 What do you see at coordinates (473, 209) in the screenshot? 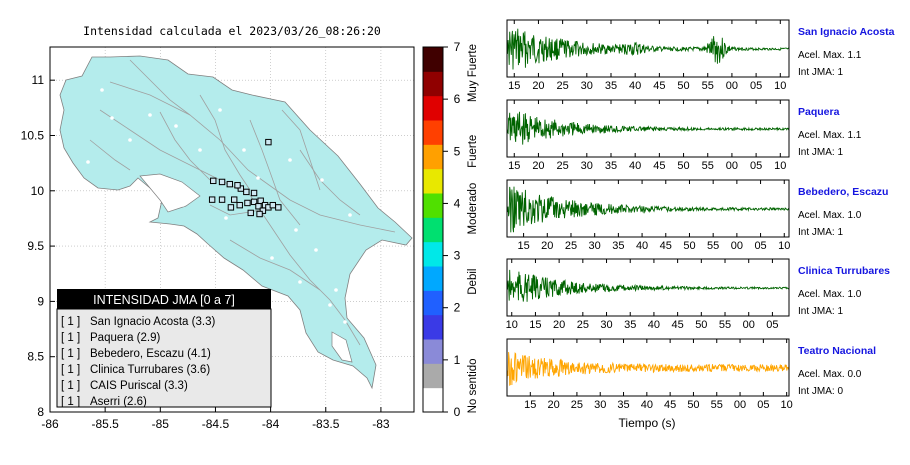
I see `colorbar-category-label: Moderado` at bounding box center [473, 209].